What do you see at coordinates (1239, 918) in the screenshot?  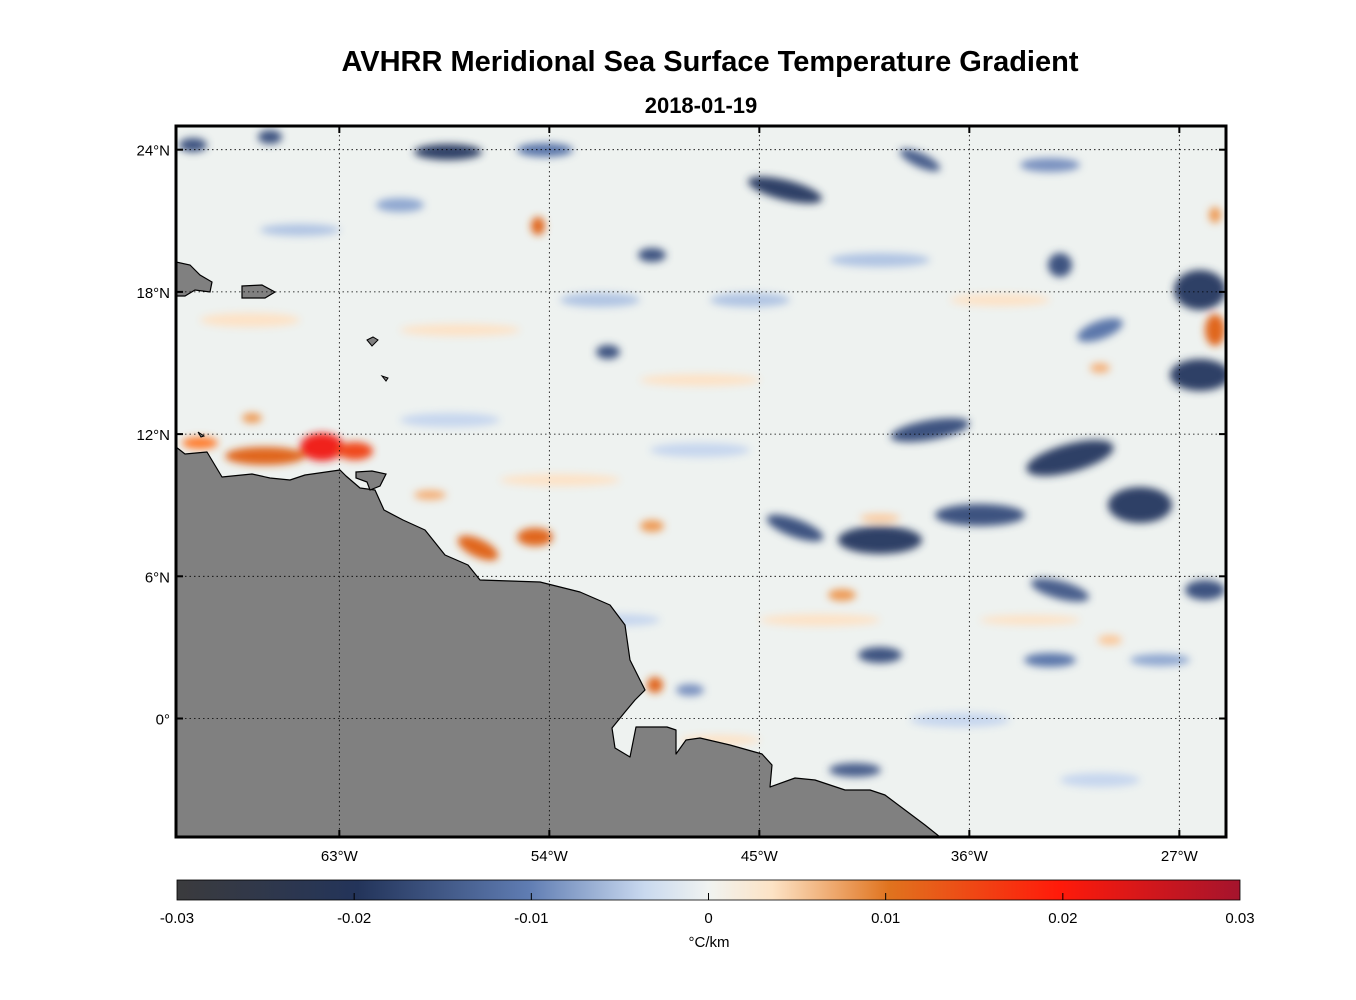 I see `colorbar-label-6: 0.03` at bounding box center [1239, 918].